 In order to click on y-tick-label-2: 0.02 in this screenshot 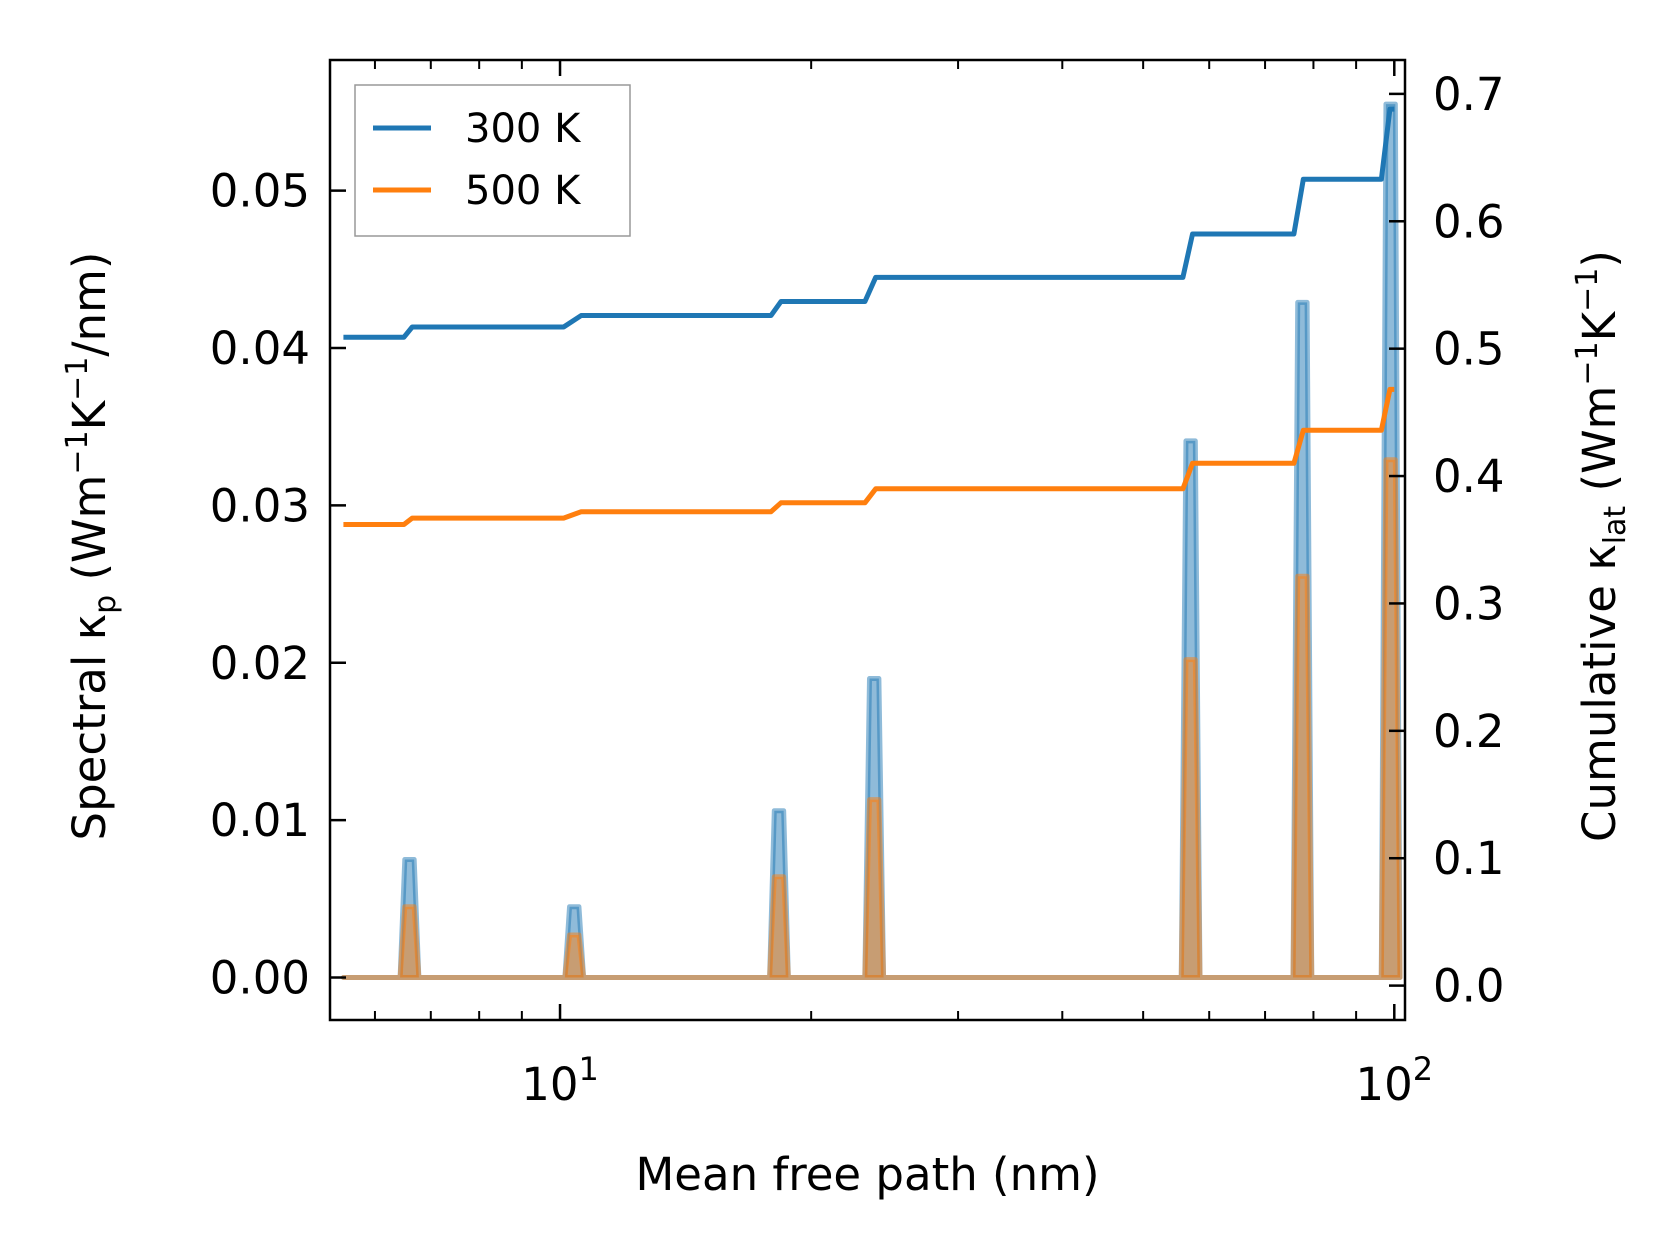, I will do `click(260, 663)`.